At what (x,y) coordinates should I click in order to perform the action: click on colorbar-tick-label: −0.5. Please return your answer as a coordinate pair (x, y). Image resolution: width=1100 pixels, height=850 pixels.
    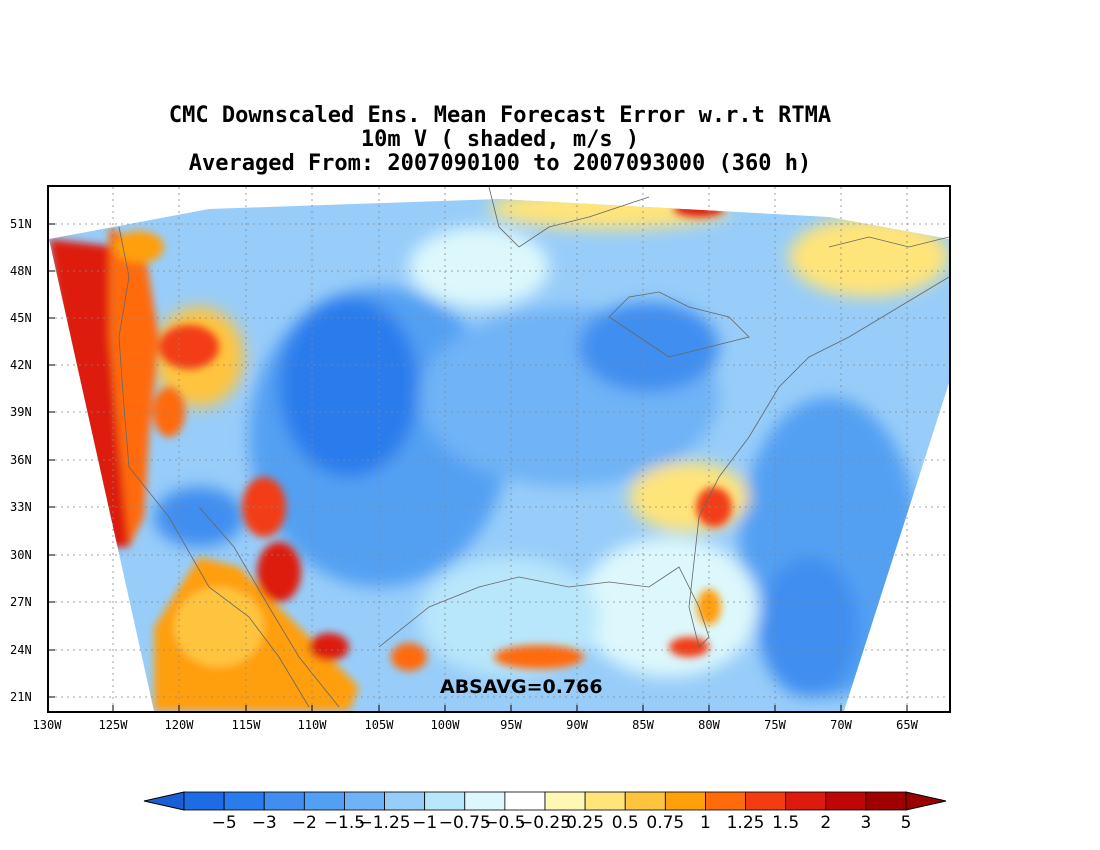
    Looking at the image, I should click on (505, 823).